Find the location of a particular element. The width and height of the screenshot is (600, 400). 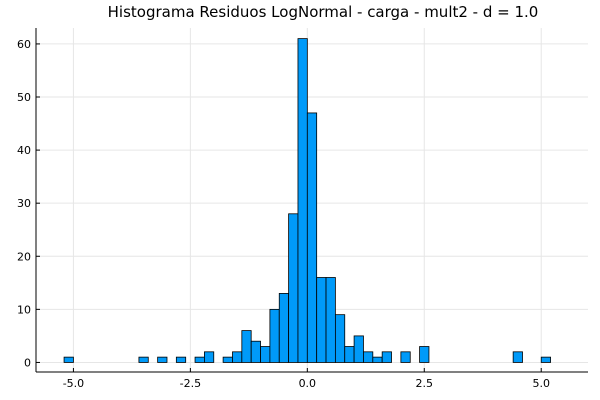

y-tick-label: 50 is located at coordinates (24, 97).